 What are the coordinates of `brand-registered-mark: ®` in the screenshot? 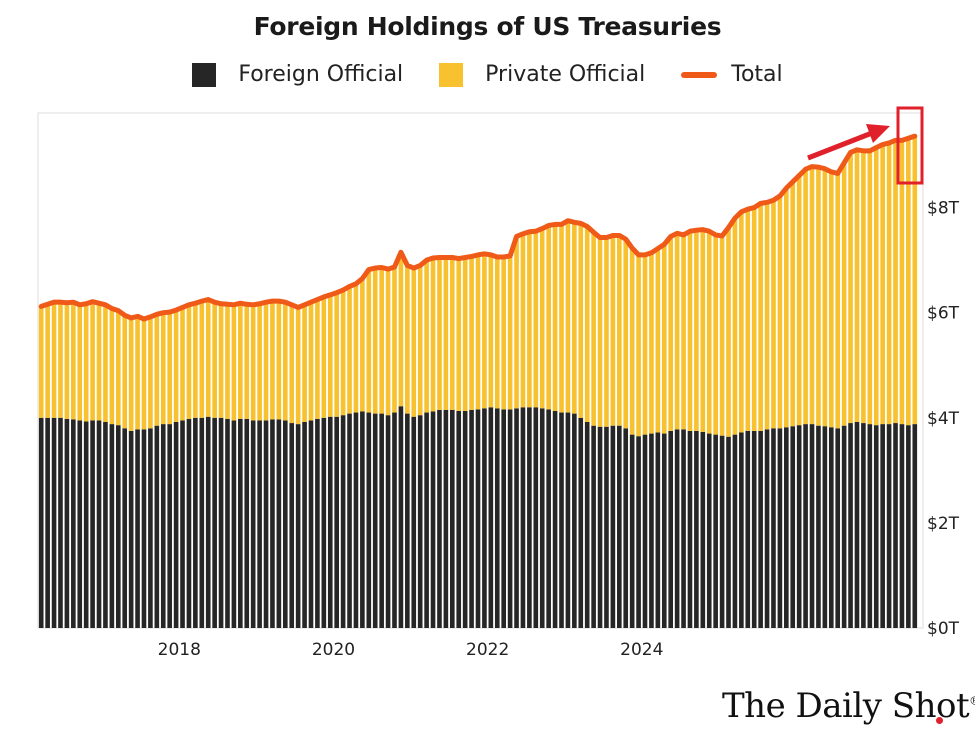 It's located at (972, 701).